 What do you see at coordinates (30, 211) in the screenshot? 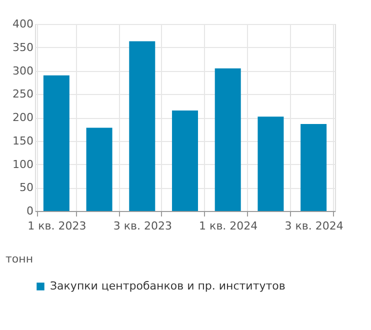
I see `y-tick-label: 0` at bounding box center [30, 211].